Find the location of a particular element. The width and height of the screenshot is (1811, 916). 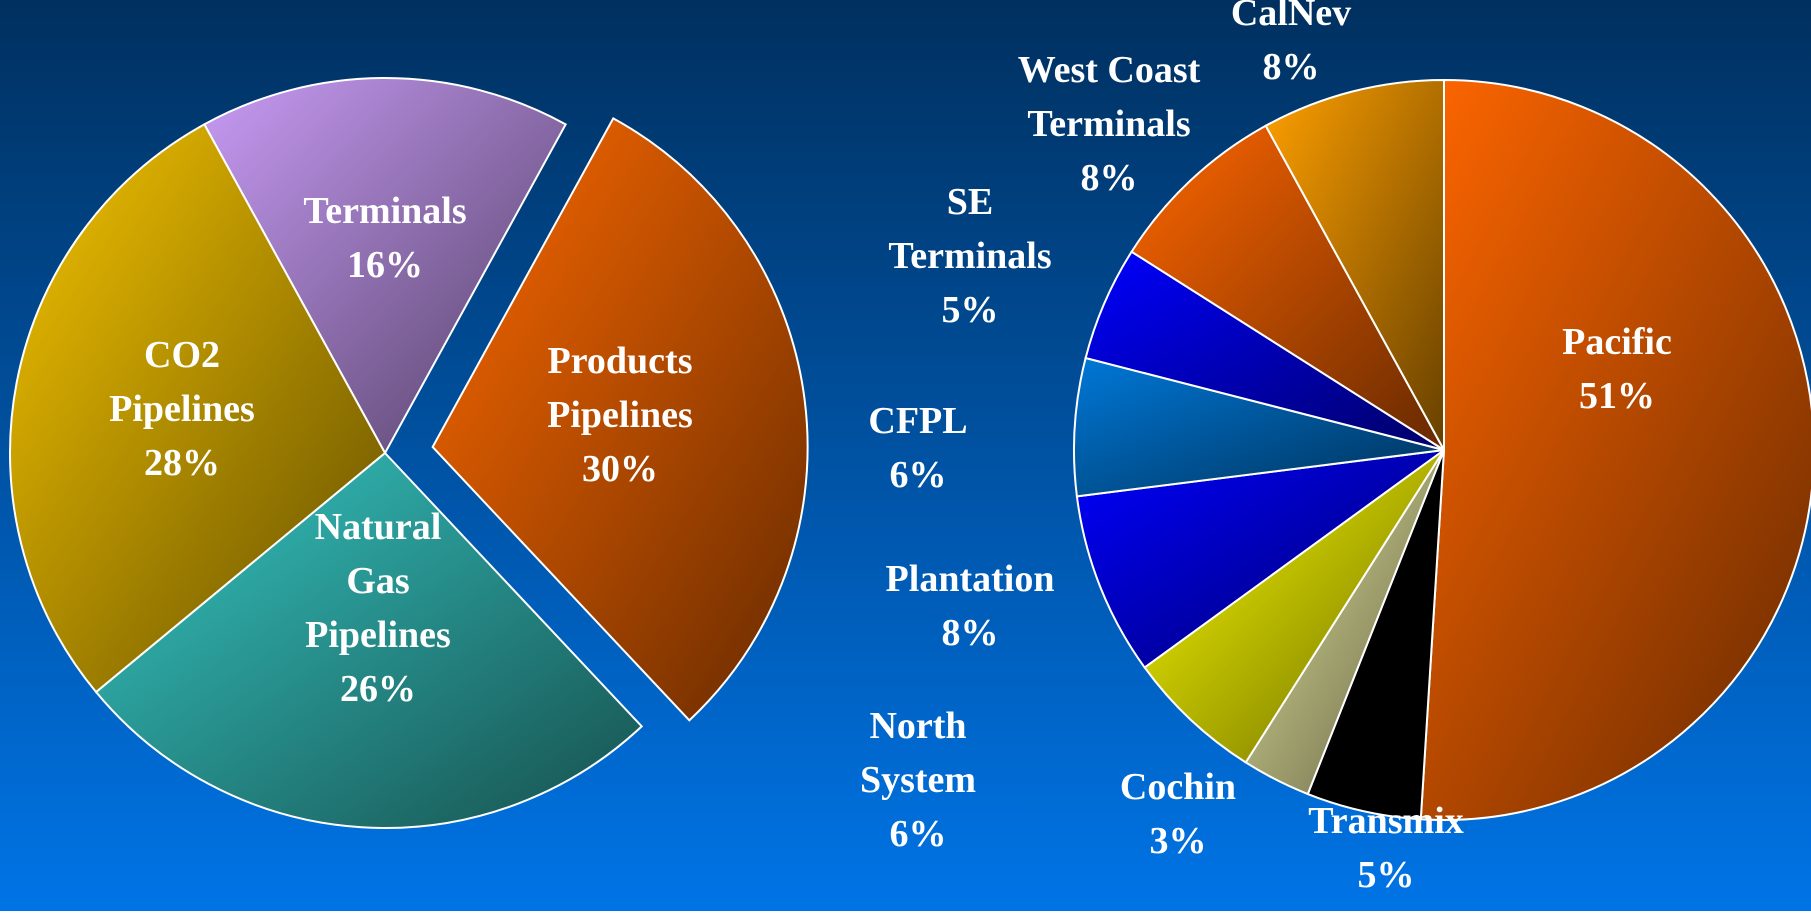

value-label: 28% is located at coordinates (182, 463).